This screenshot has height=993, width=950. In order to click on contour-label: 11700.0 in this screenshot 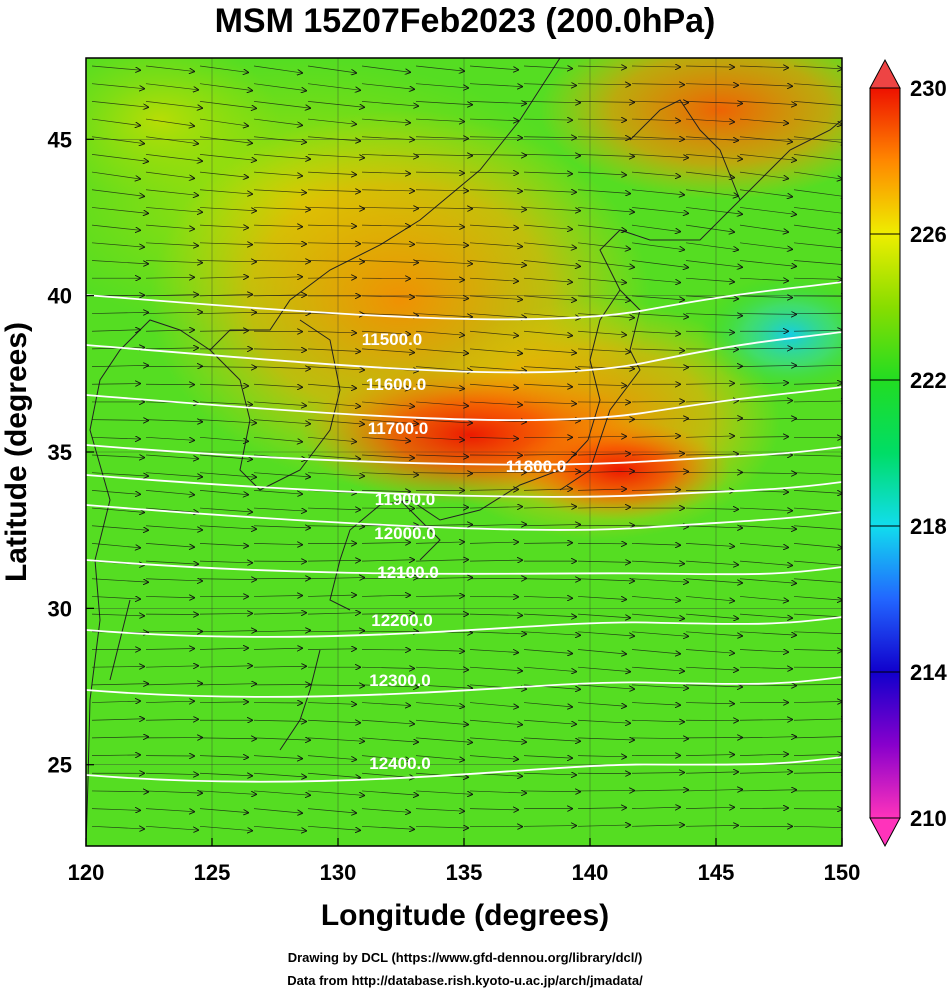, I will do `click(398, 428)`.